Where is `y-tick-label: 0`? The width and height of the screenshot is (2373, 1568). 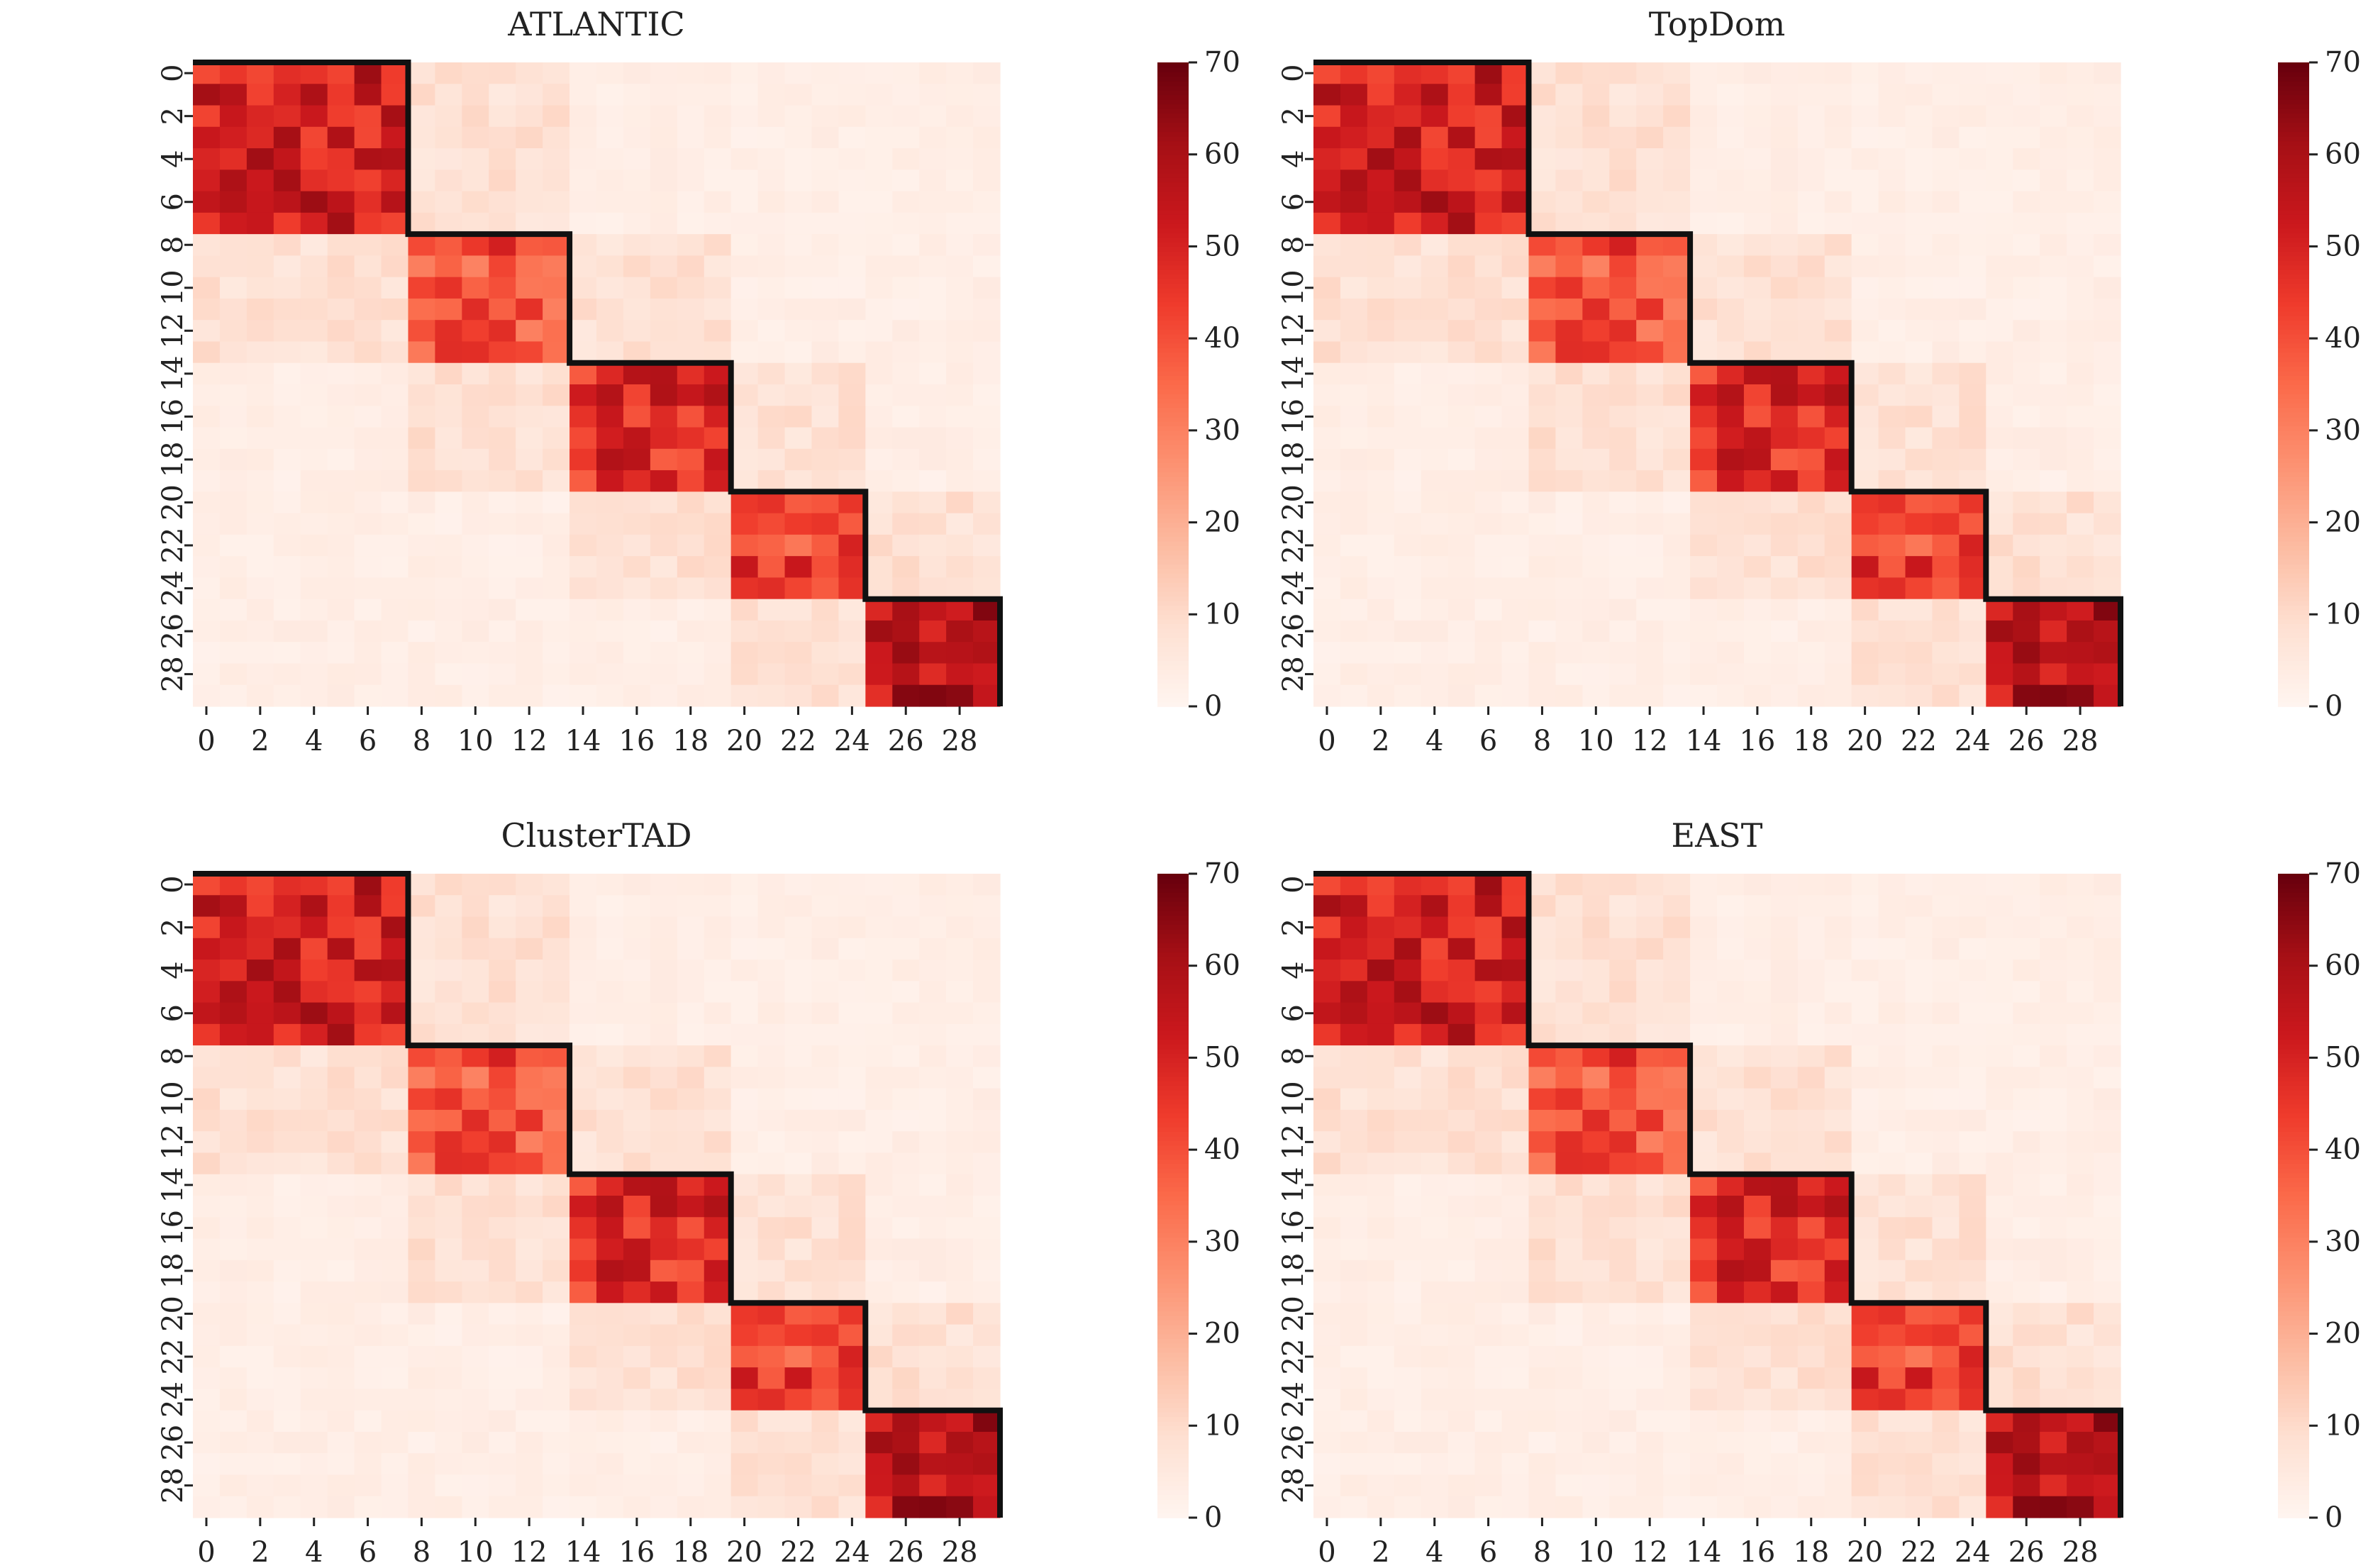 y-tick-label: 0 is located at coordinates (173, 884).